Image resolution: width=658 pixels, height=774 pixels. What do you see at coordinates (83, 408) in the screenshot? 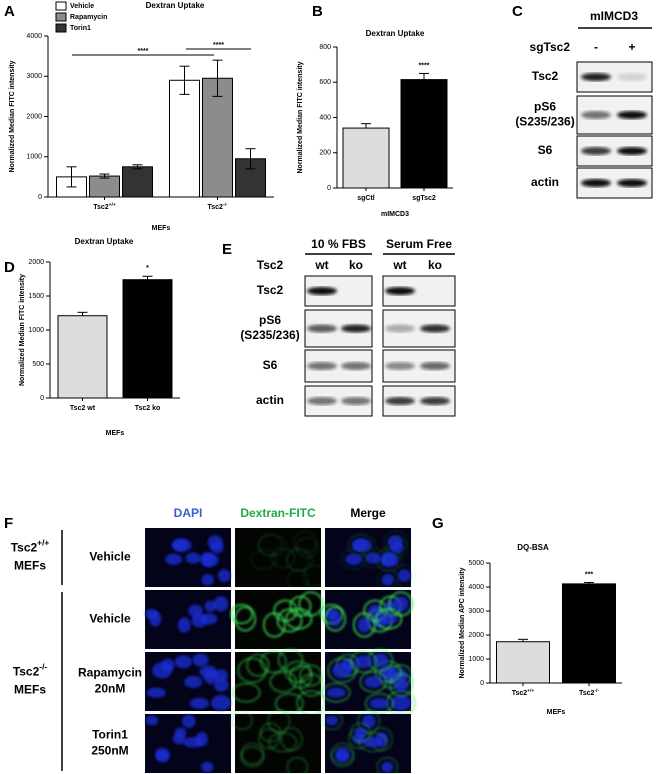
I see `x-tick-label: Tsc2 wt` at bounding box center [83, 408].